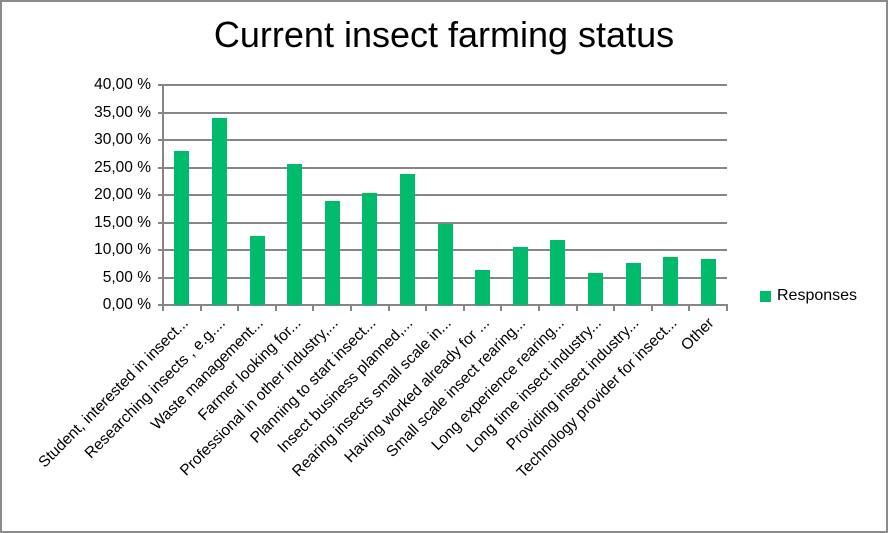  I want to click on y-tick-label: 5,00 %, so click(126, 277).